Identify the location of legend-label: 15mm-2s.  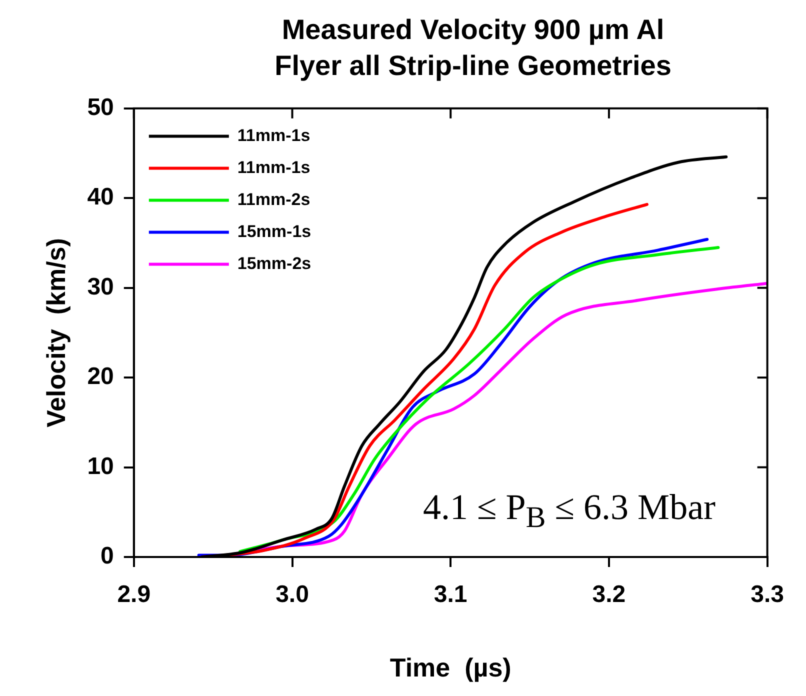
(274, 263).